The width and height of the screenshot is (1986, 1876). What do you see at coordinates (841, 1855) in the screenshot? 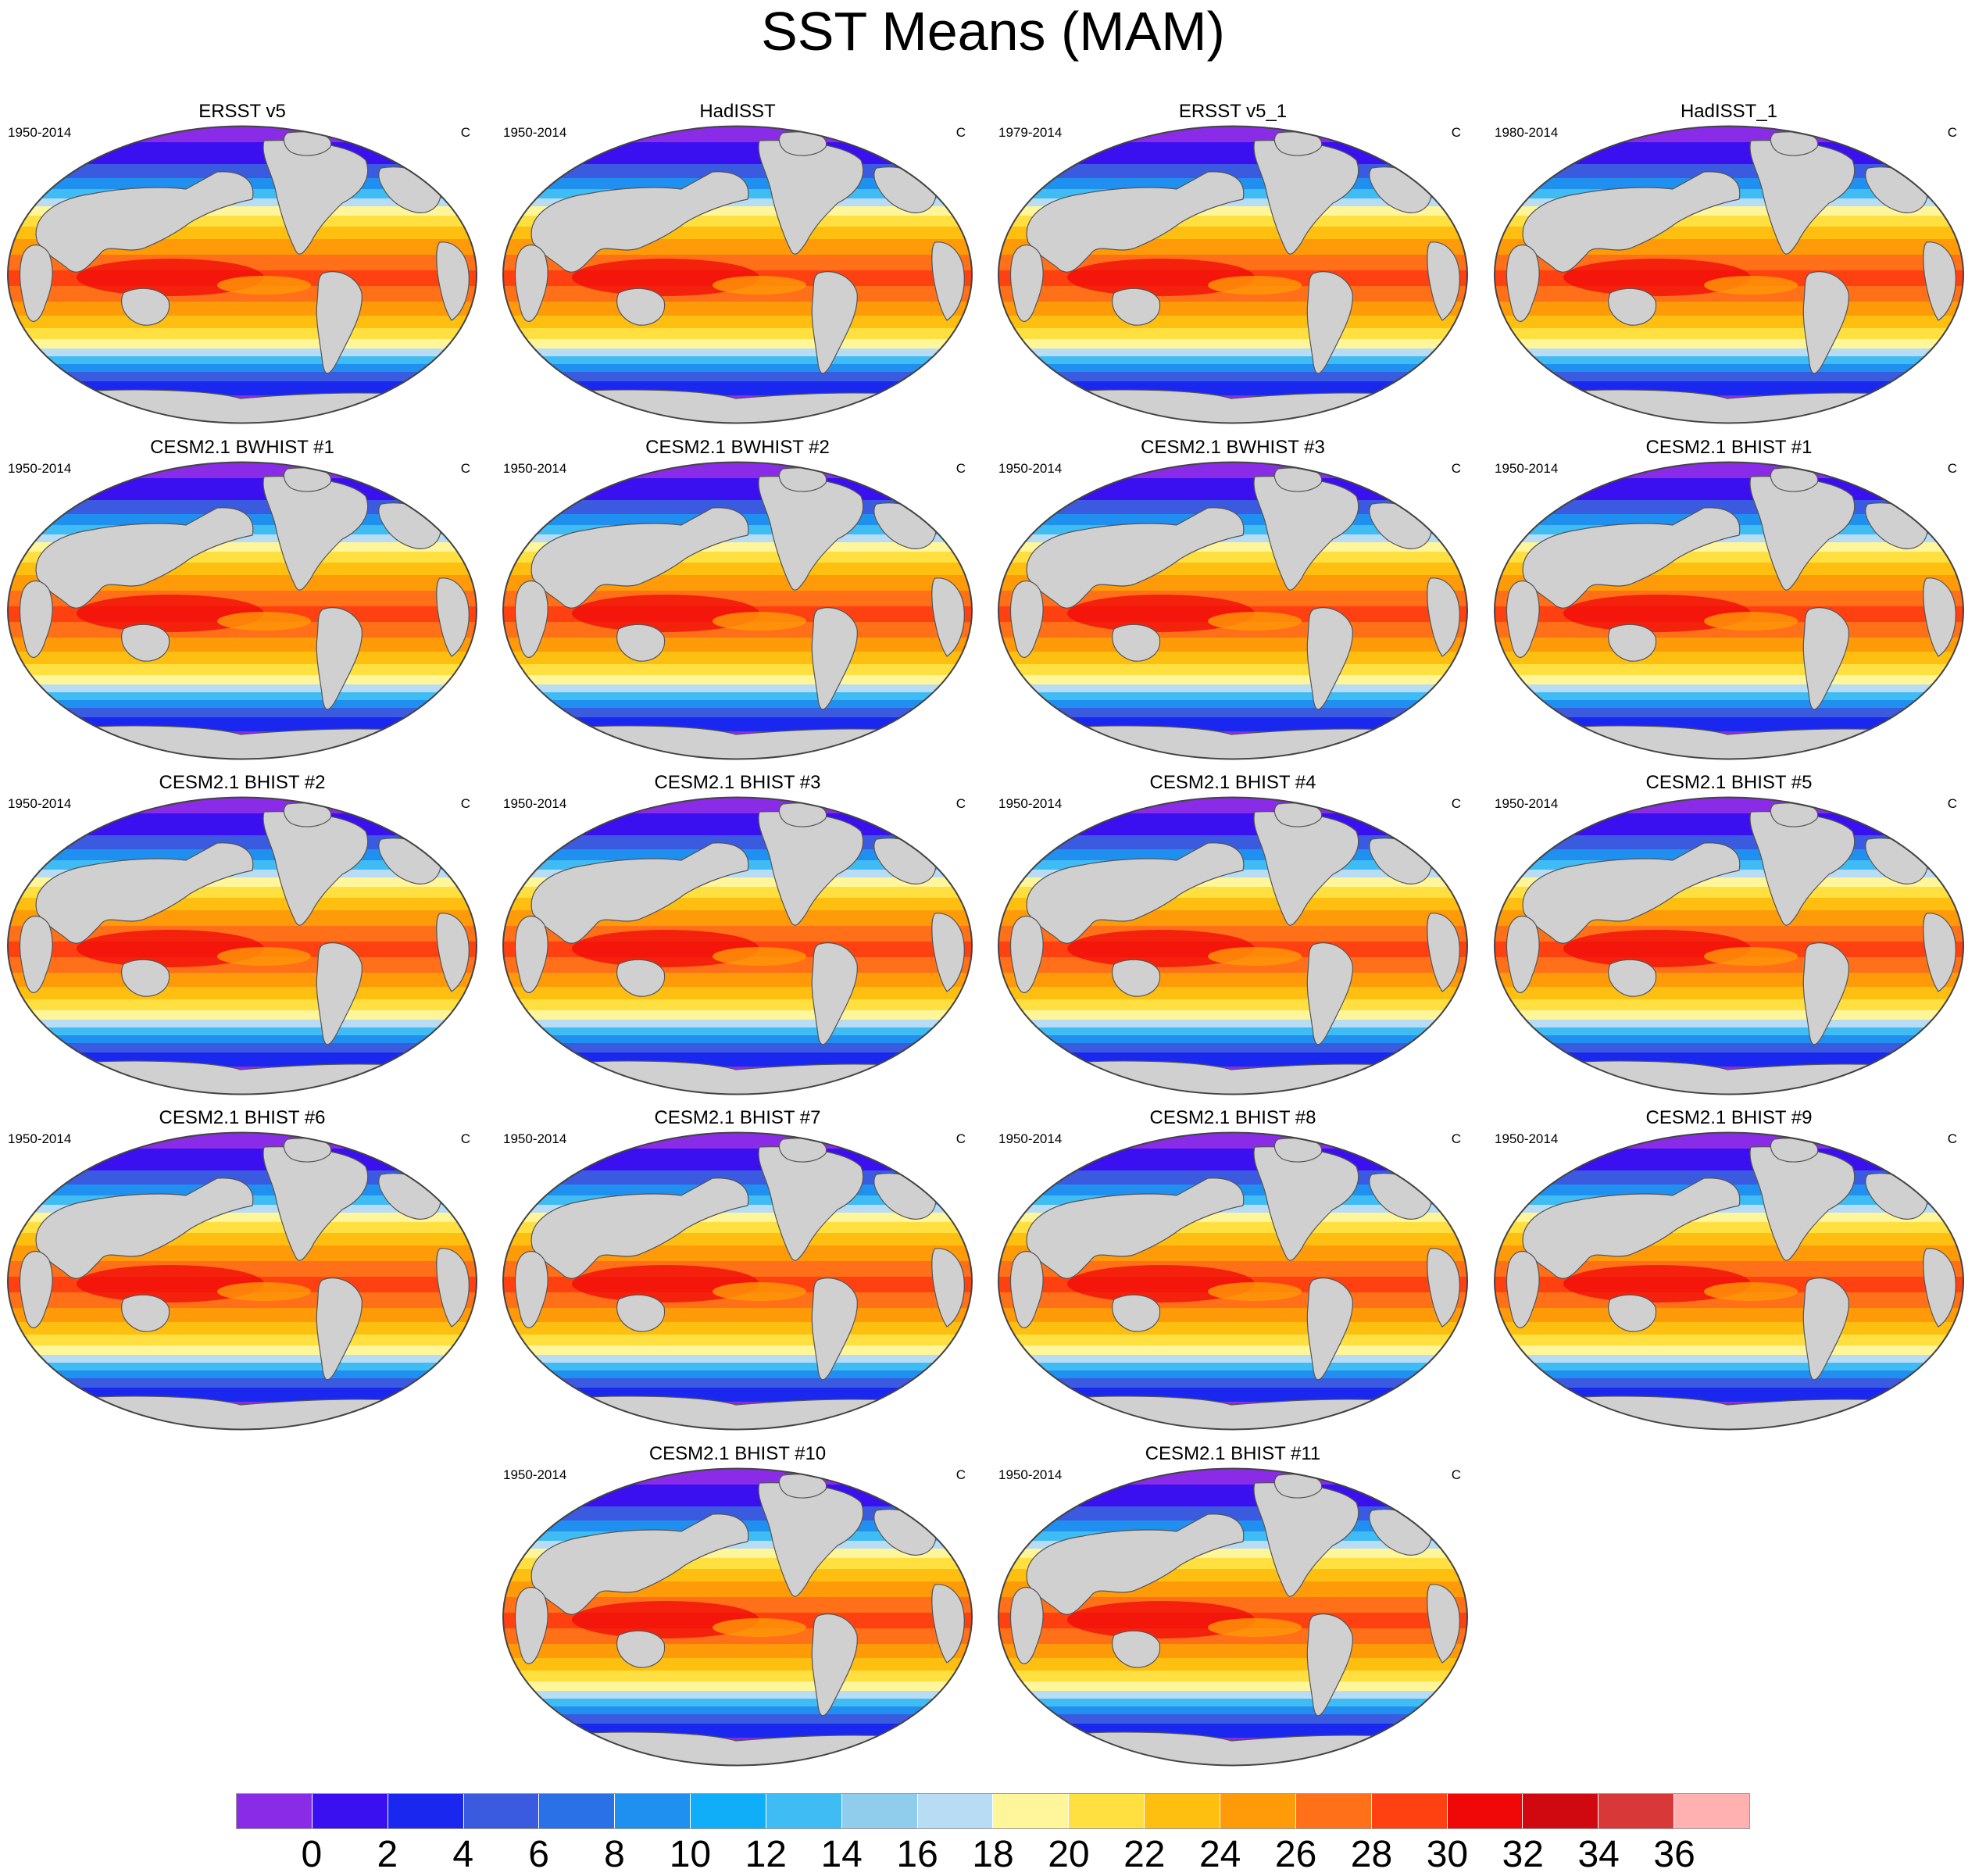
I see `colorbar-tick-label: 14` at bounding box center [841, 1855].